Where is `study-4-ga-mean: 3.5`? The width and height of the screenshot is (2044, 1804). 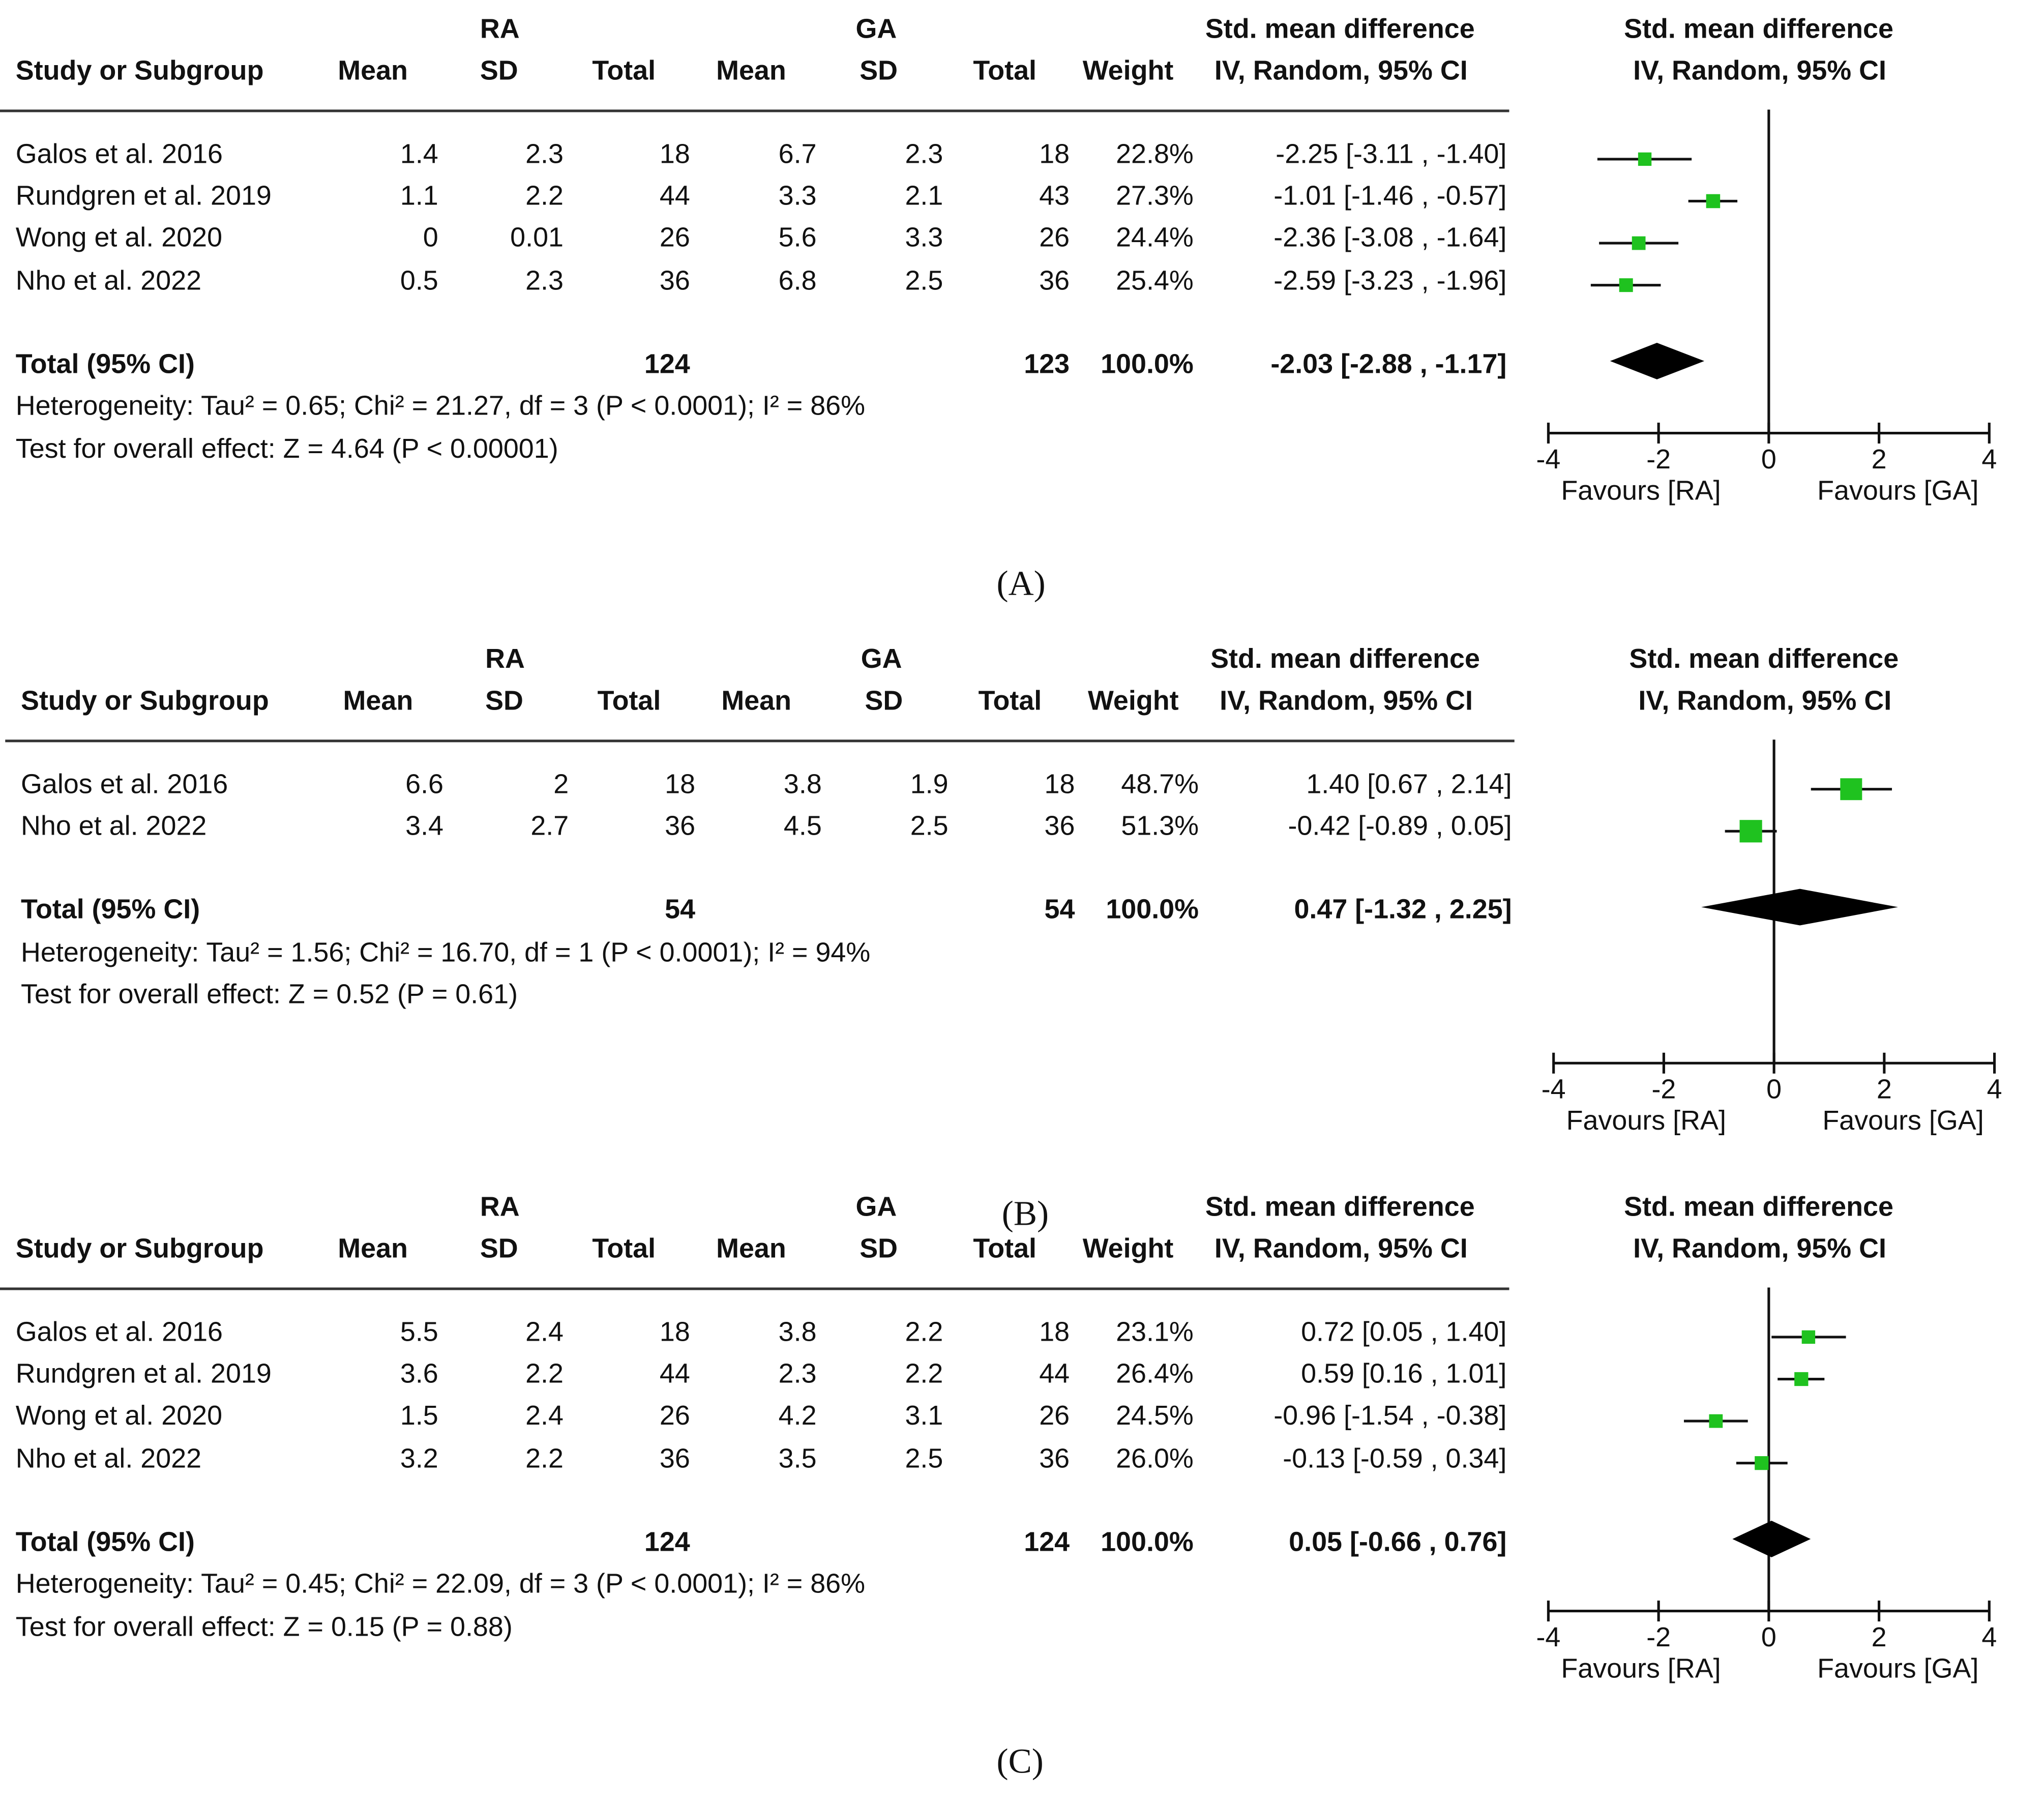 study-4-ga-mean: 3.5 is located at coordinates (798, 1458).